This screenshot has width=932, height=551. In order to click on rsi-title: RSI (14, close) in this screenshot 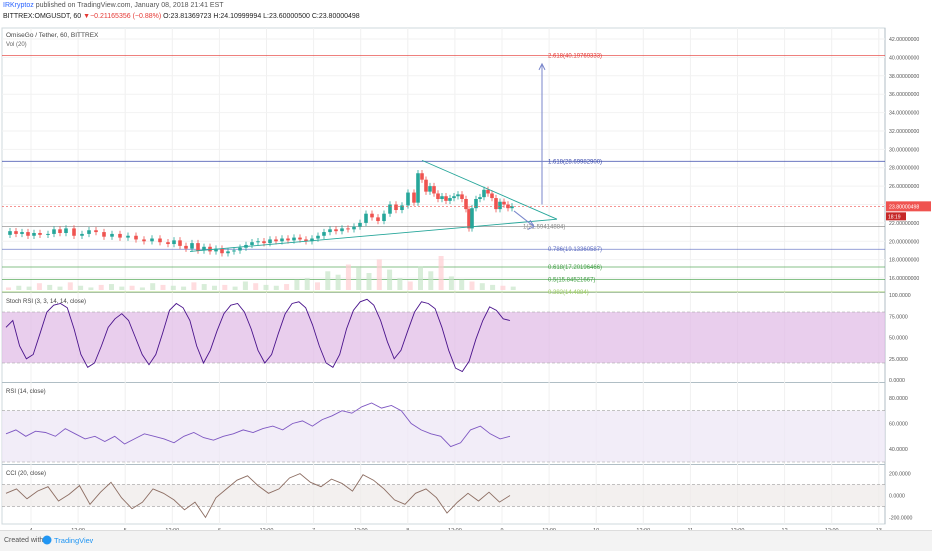, I will do `click(26, 392)`.